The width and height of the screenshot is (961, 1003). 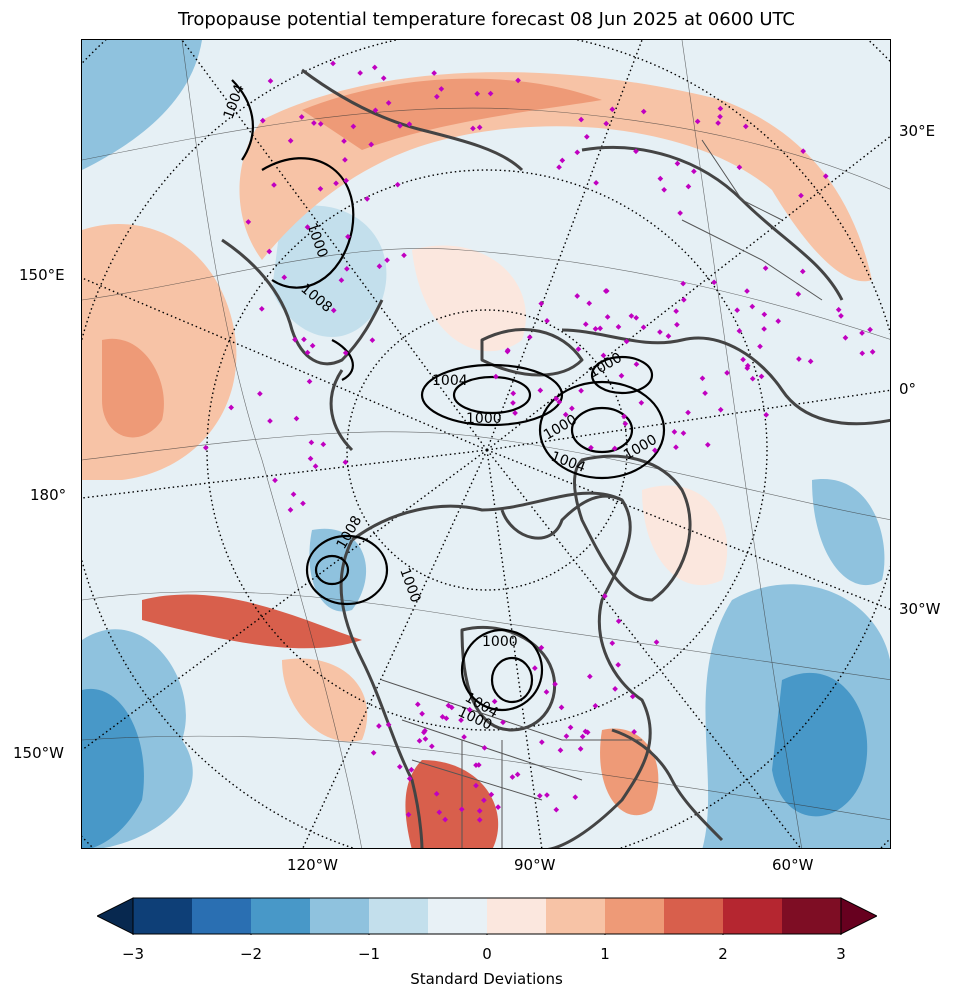 I want to click on colorbar-tick-label: −1, so click(x=369, y=954).